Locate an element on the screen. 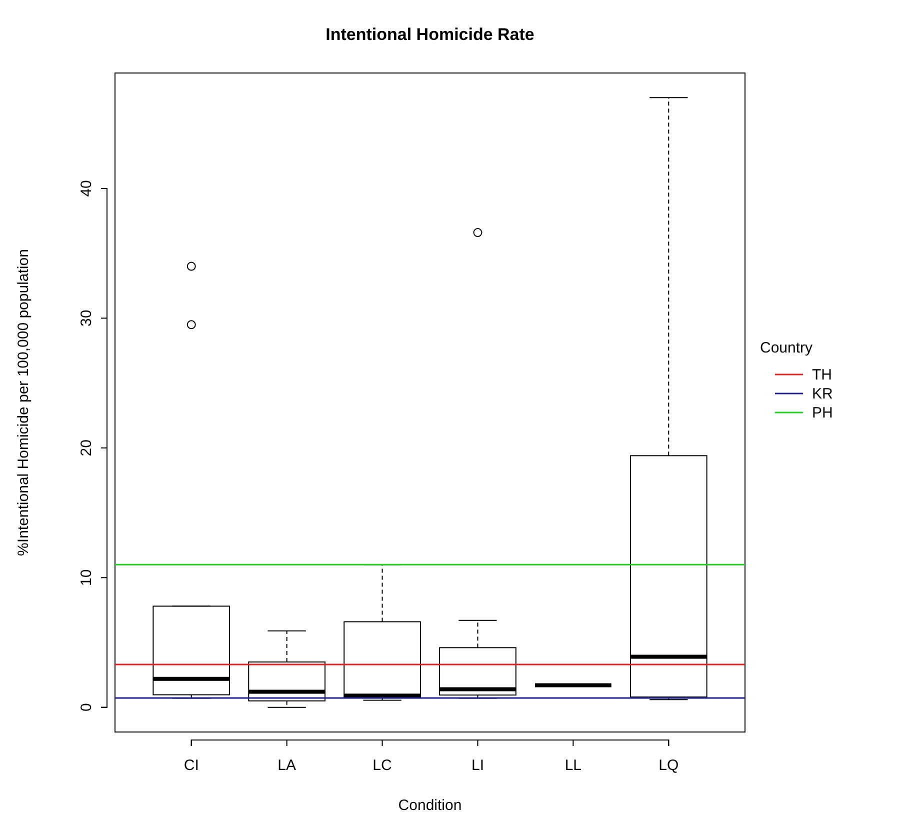  x-tick-label: CI is located at coordinates (191, 765).